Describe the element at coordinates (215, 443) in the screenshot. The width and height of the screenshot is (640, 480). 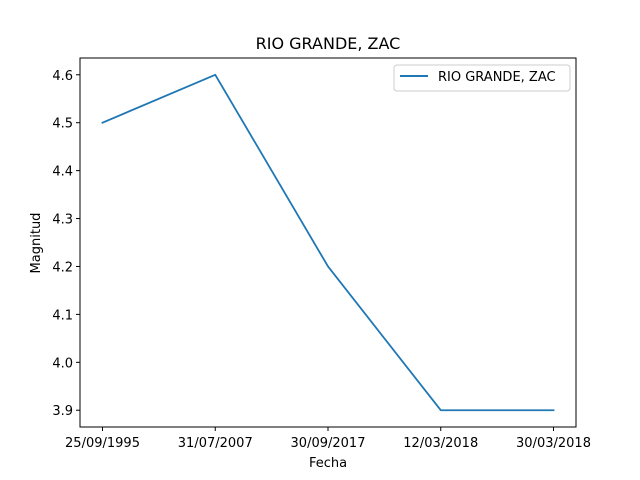
I see `x-tick-label: 31/07/2007` at that location.